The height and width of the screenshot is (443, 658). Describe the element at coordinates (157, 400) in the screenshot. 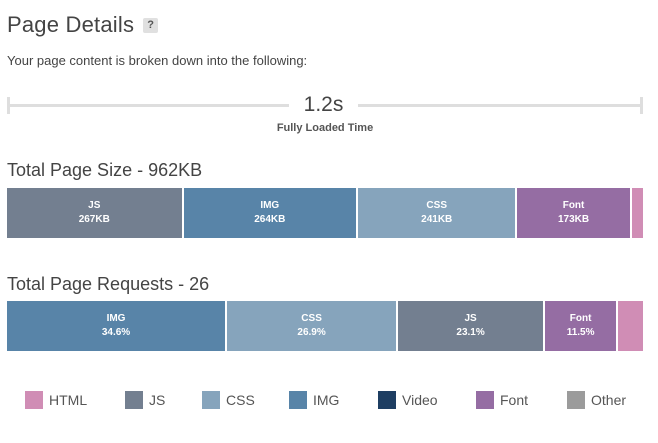

I see `legend-label: JS` at that location.